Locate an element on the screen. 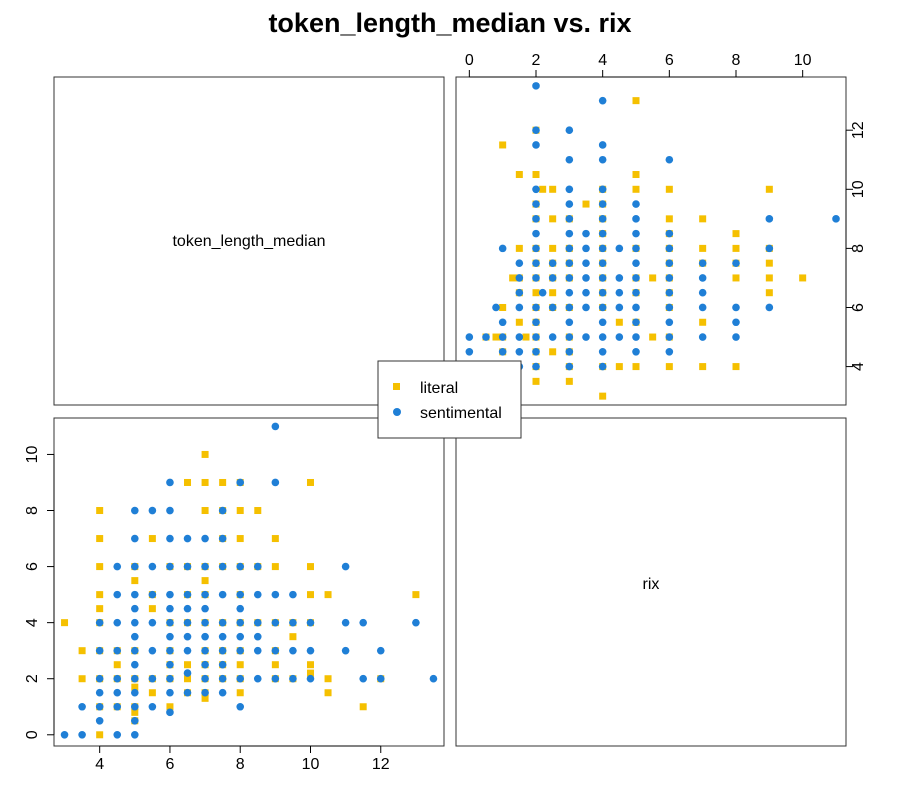 This screenshot has height=805, width=900. left-axis-tick-label: 2 is located at coordinates (32, 678).